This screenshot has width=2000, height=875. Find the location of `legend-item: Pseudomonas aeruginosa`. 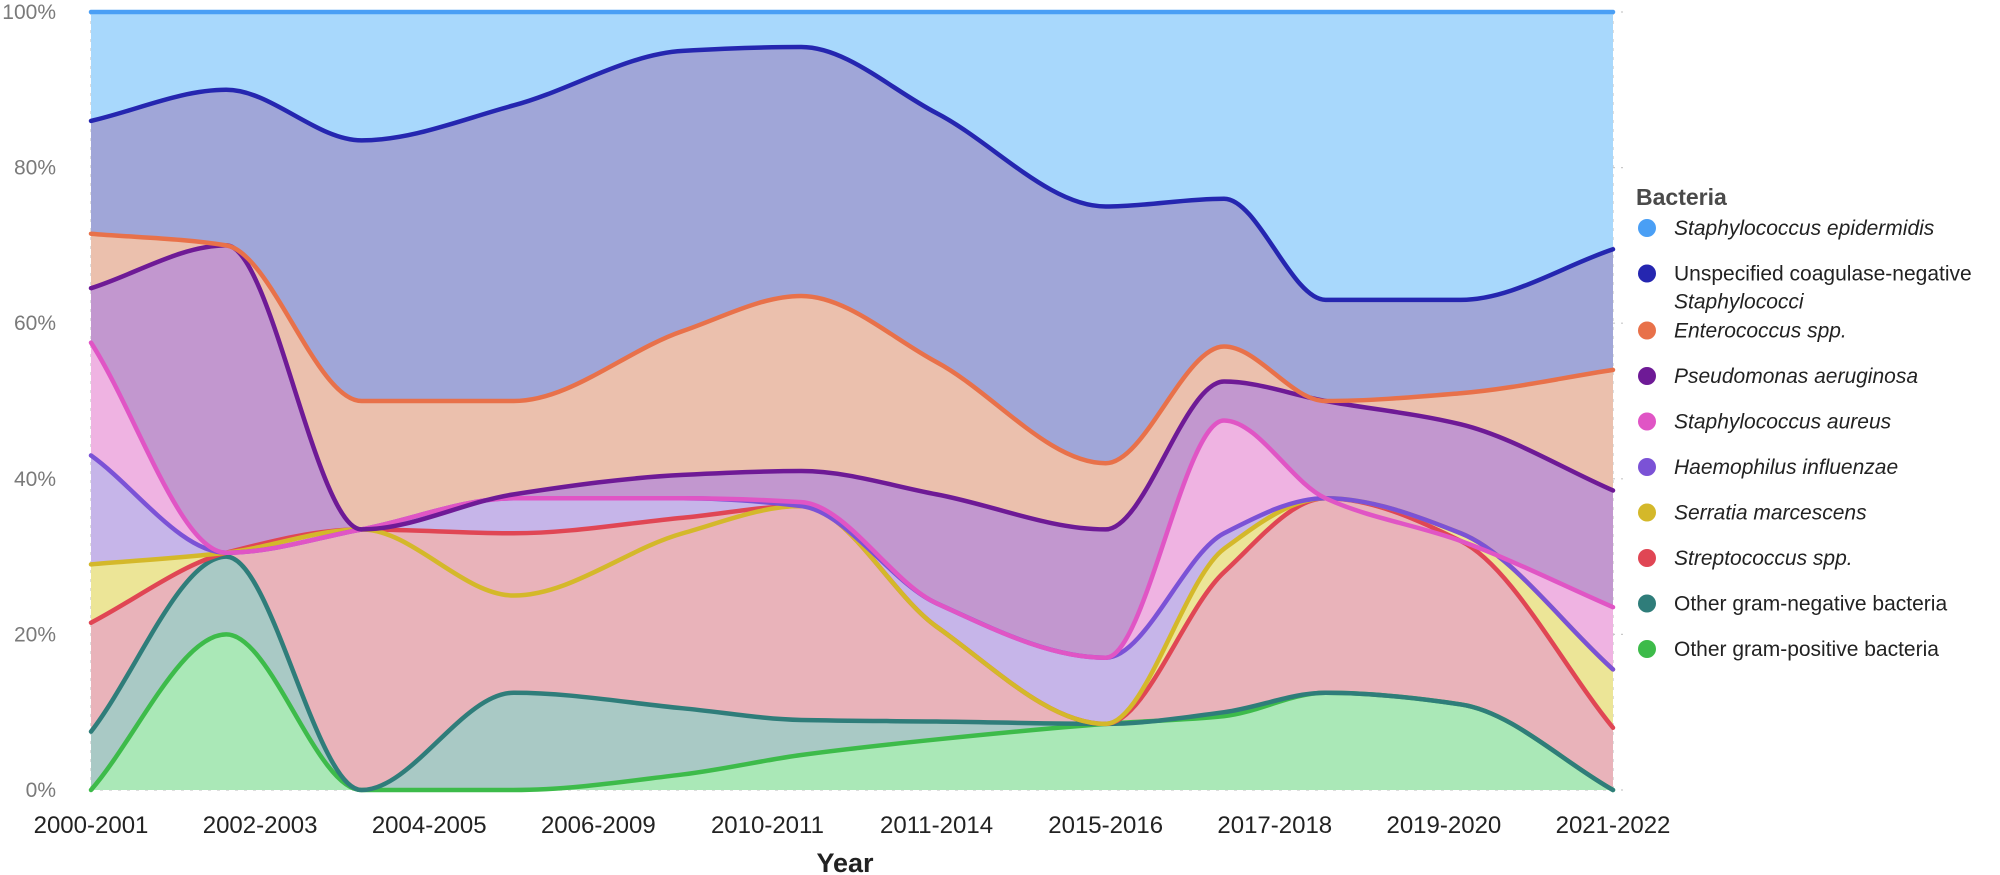

legend-item: Pseudomonas aeruginosa is located at coordinates (1778, 376).